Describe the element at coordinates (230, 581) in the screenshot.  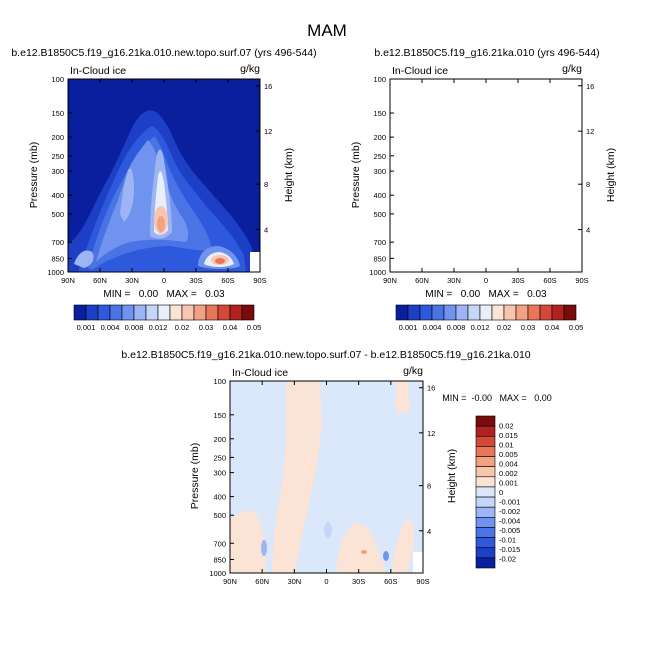
I see `x-tick-label: 90N` at that location.